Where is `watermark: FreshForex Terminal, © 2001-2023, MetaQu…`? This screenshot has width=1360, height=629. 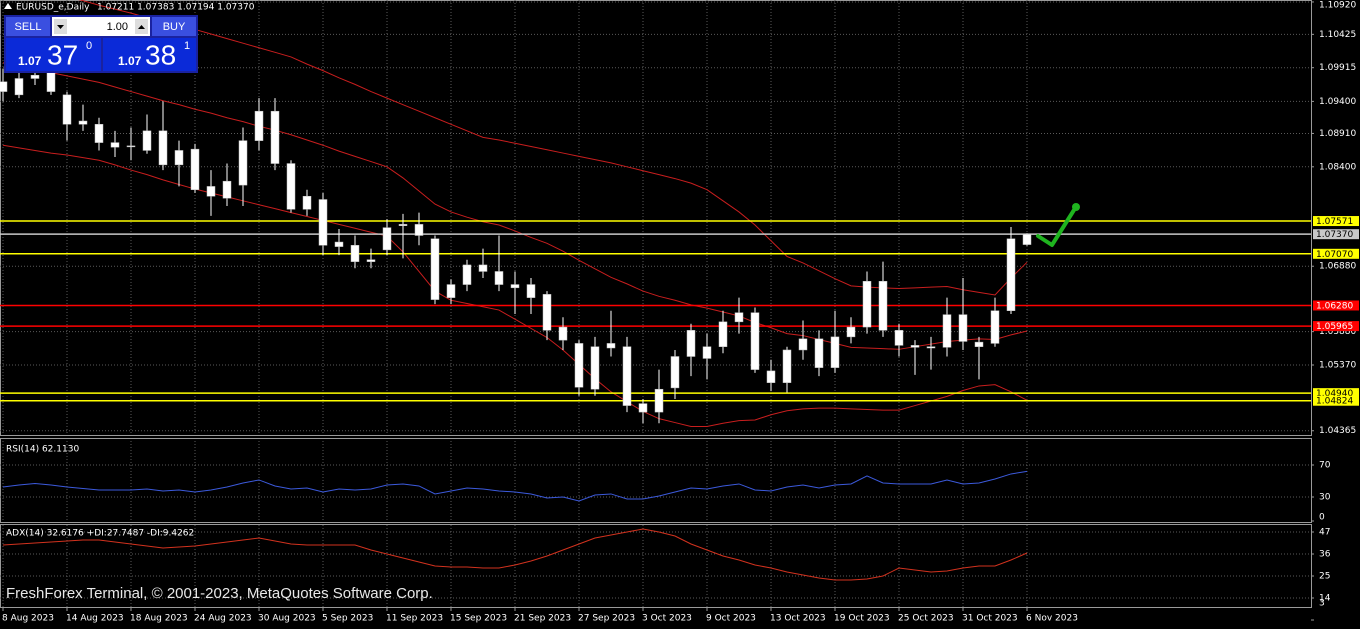 watermark: FreshForex Terminal, © 2001-2023, MetaQu… is located at coordinates (219, 593).